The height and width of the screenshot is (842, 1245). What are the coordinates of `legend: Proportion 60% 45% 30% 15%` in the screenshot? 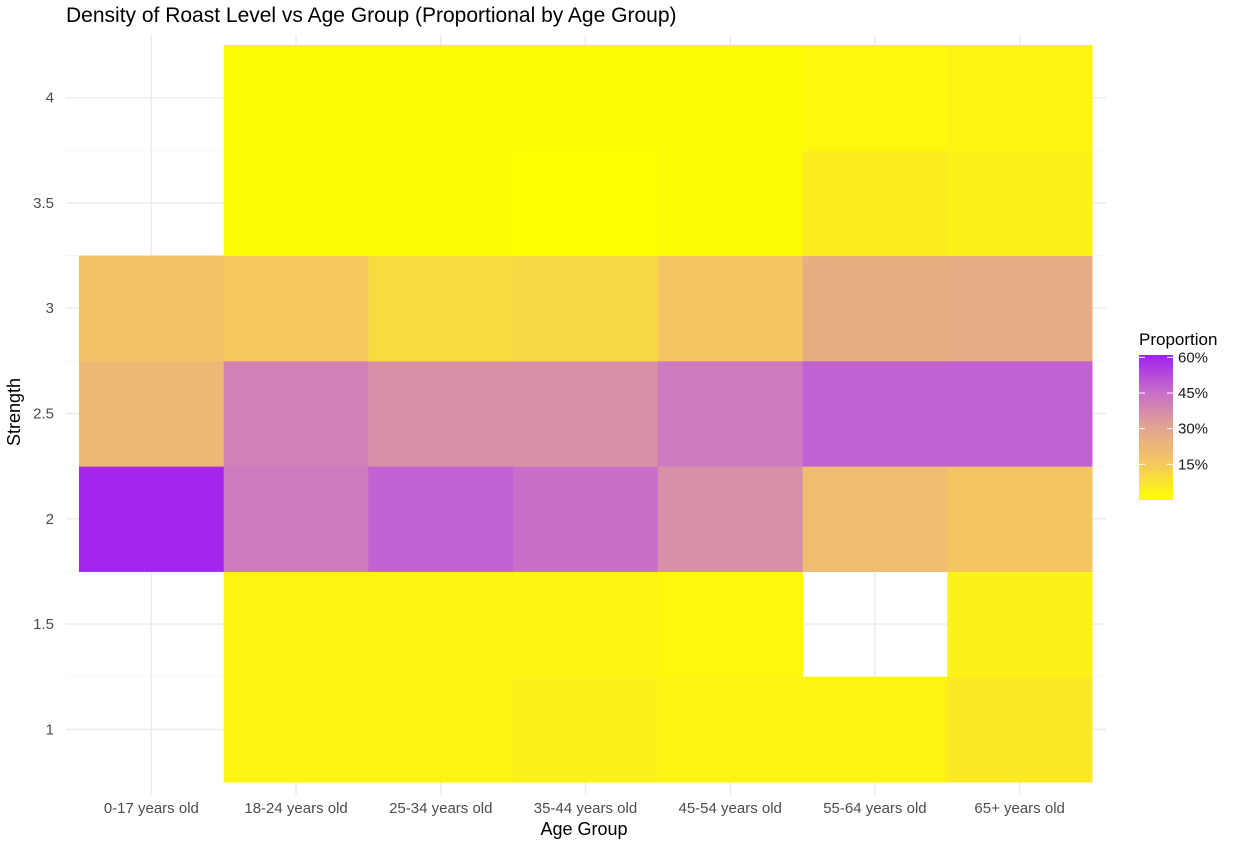 It's located at (1178, 415).